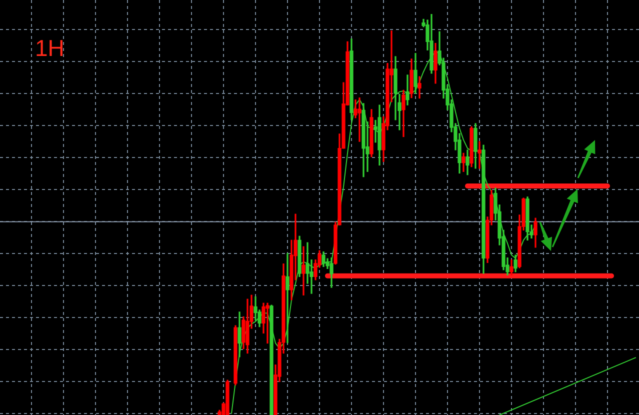 This screenshot has width=639, height=415. I want to click on text: 1H, so click(49, 48).